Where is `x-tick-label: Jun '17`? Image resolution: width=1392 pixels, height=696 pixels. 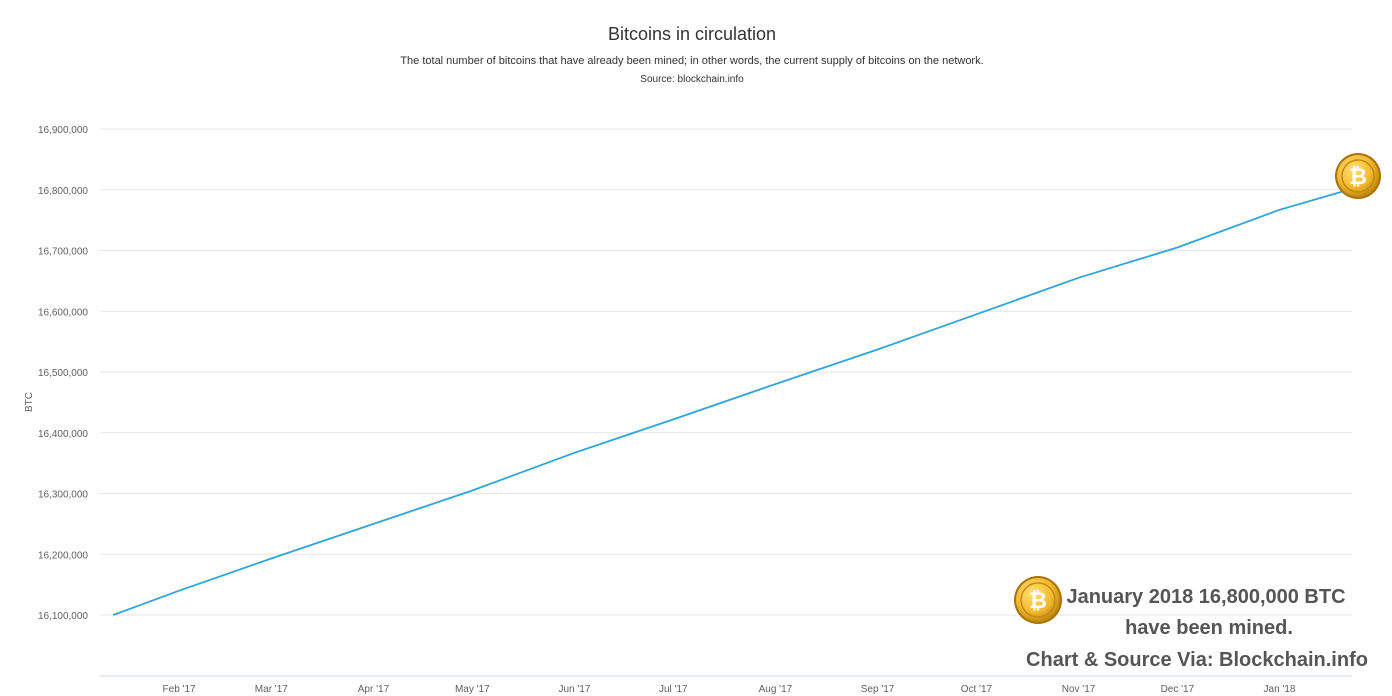
x-tick-label: Jun '17 is located at coordinates (574, 689).